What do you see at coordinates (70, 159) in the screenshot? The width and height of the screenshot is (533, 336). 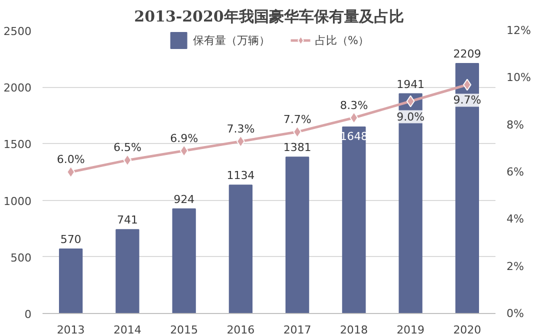 I see `data-label: 6.0%` at bounding box center [70, 159].